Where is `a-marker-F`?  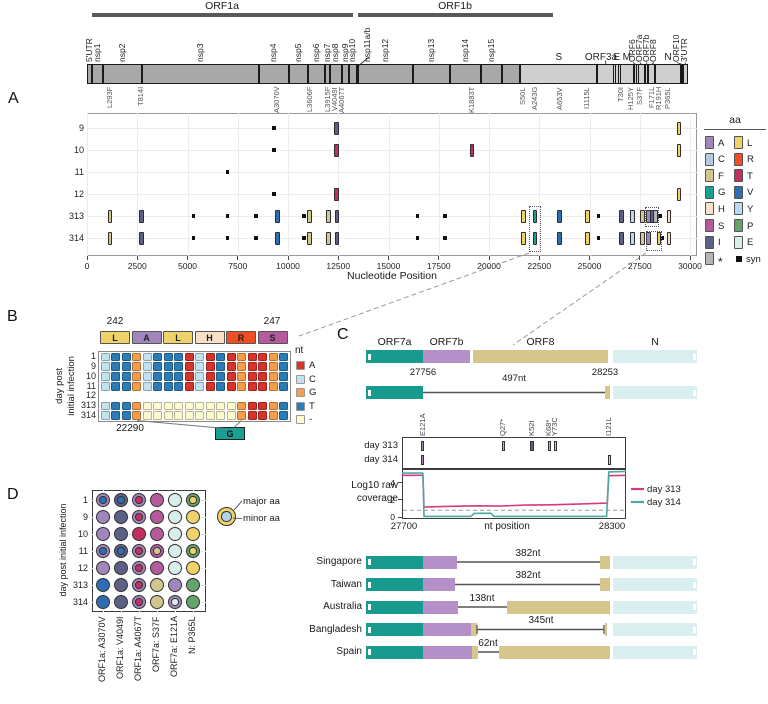 a-marker-F is located at coordinates (310, 238).